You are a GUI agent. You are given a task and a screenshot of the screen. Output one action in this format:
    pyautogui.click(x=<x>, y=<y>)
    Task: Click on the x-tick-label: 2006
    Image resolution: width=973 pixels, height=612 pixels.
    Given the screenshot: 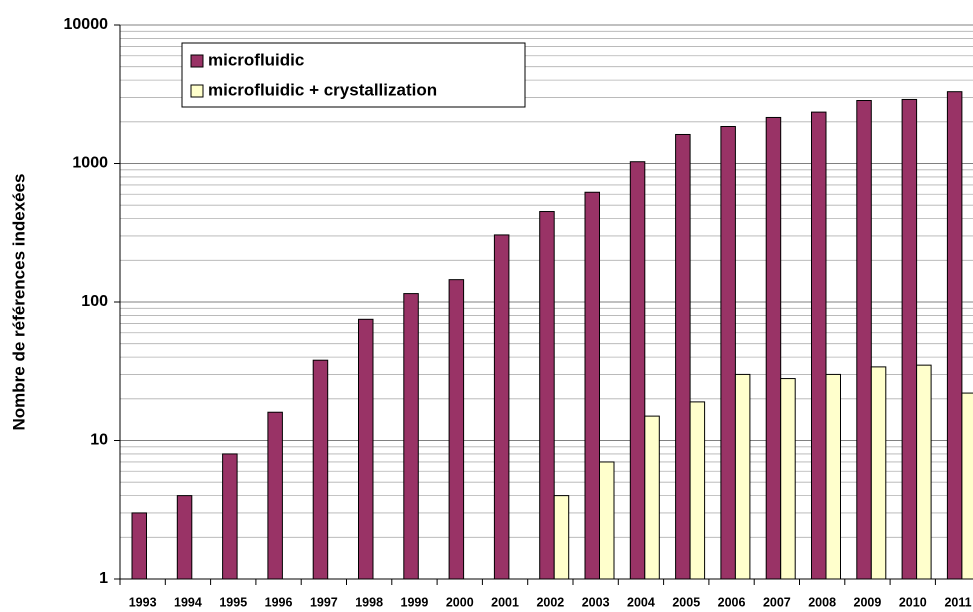 What is the action you would take?
    pyautogui.click(x=732, y=602)
    